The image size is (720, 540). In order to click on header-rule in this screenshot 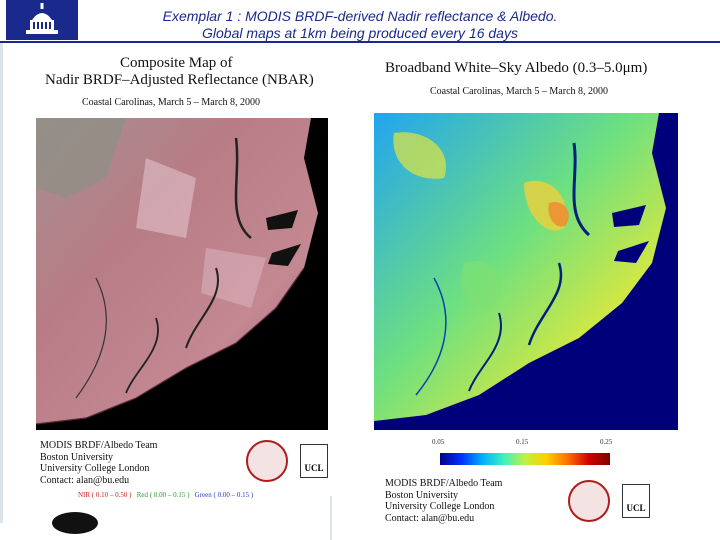, I will do `click(360, 42)`.